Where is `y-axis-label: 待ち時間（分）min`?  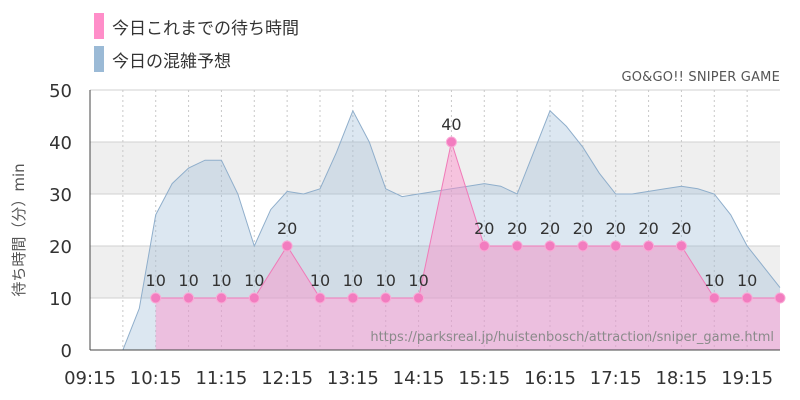
y-axis-label: 待ち時間（分）min is located at coordinates (19, 229).